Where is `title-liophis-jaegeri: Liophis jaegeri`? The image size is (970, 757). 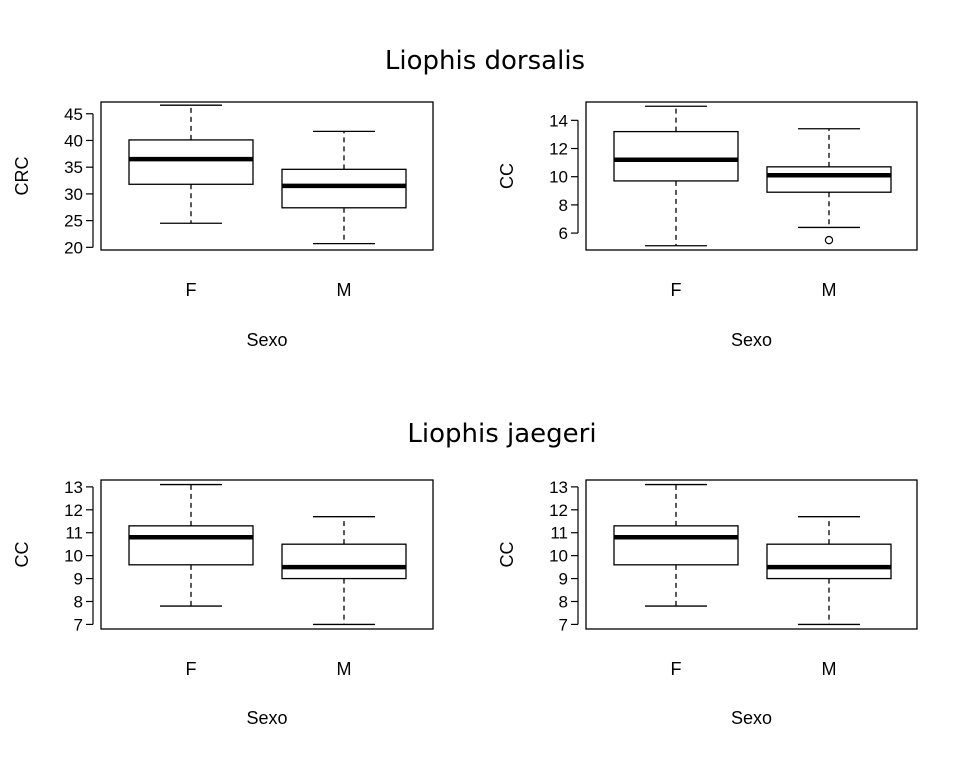 title-liophis-jaegeri: Liophis jaegeri is located at coordinates (501, 434).